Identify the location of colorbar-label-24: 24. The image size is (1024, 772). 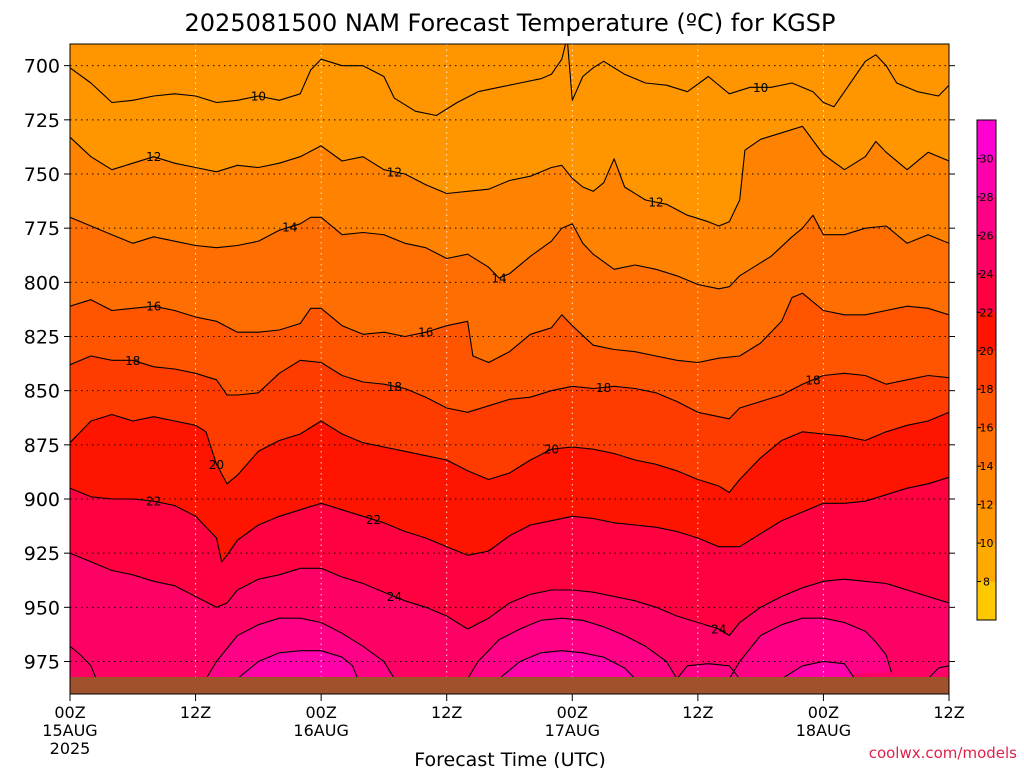
(987, 274).